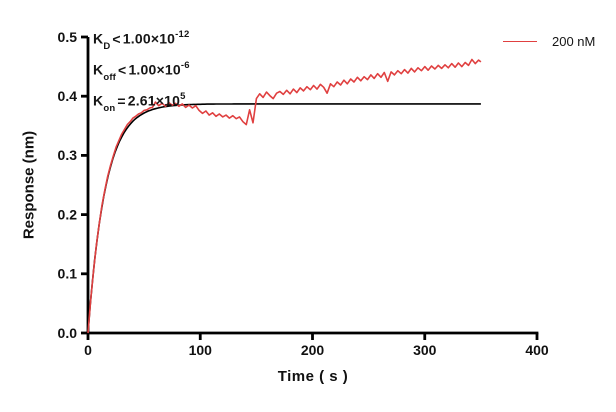 The width and height of the screenshot is (616, 412). I want to click on y-tick-label: 0.1, so click(68, 274).